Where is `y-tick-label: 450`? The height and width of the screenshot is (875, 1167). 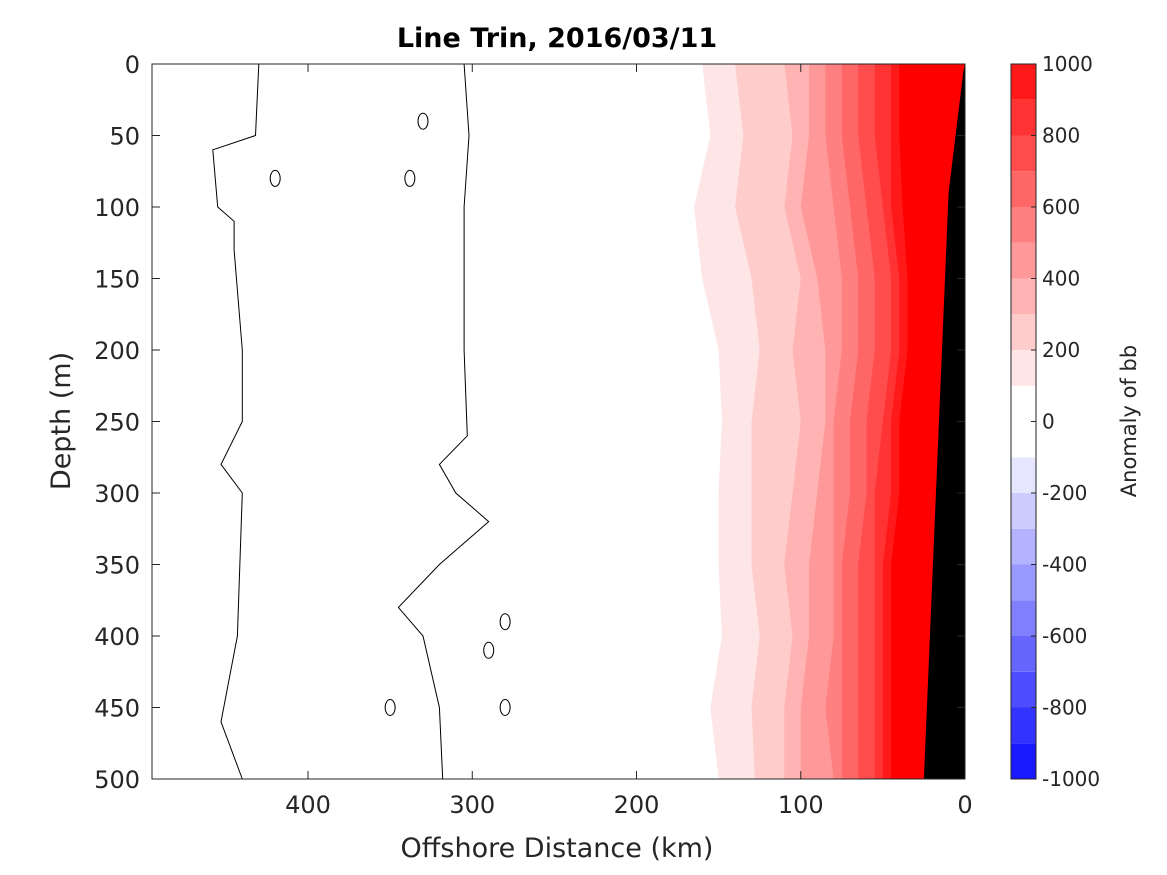
y-tick-label: 450 is located at coordinates (117, 709).